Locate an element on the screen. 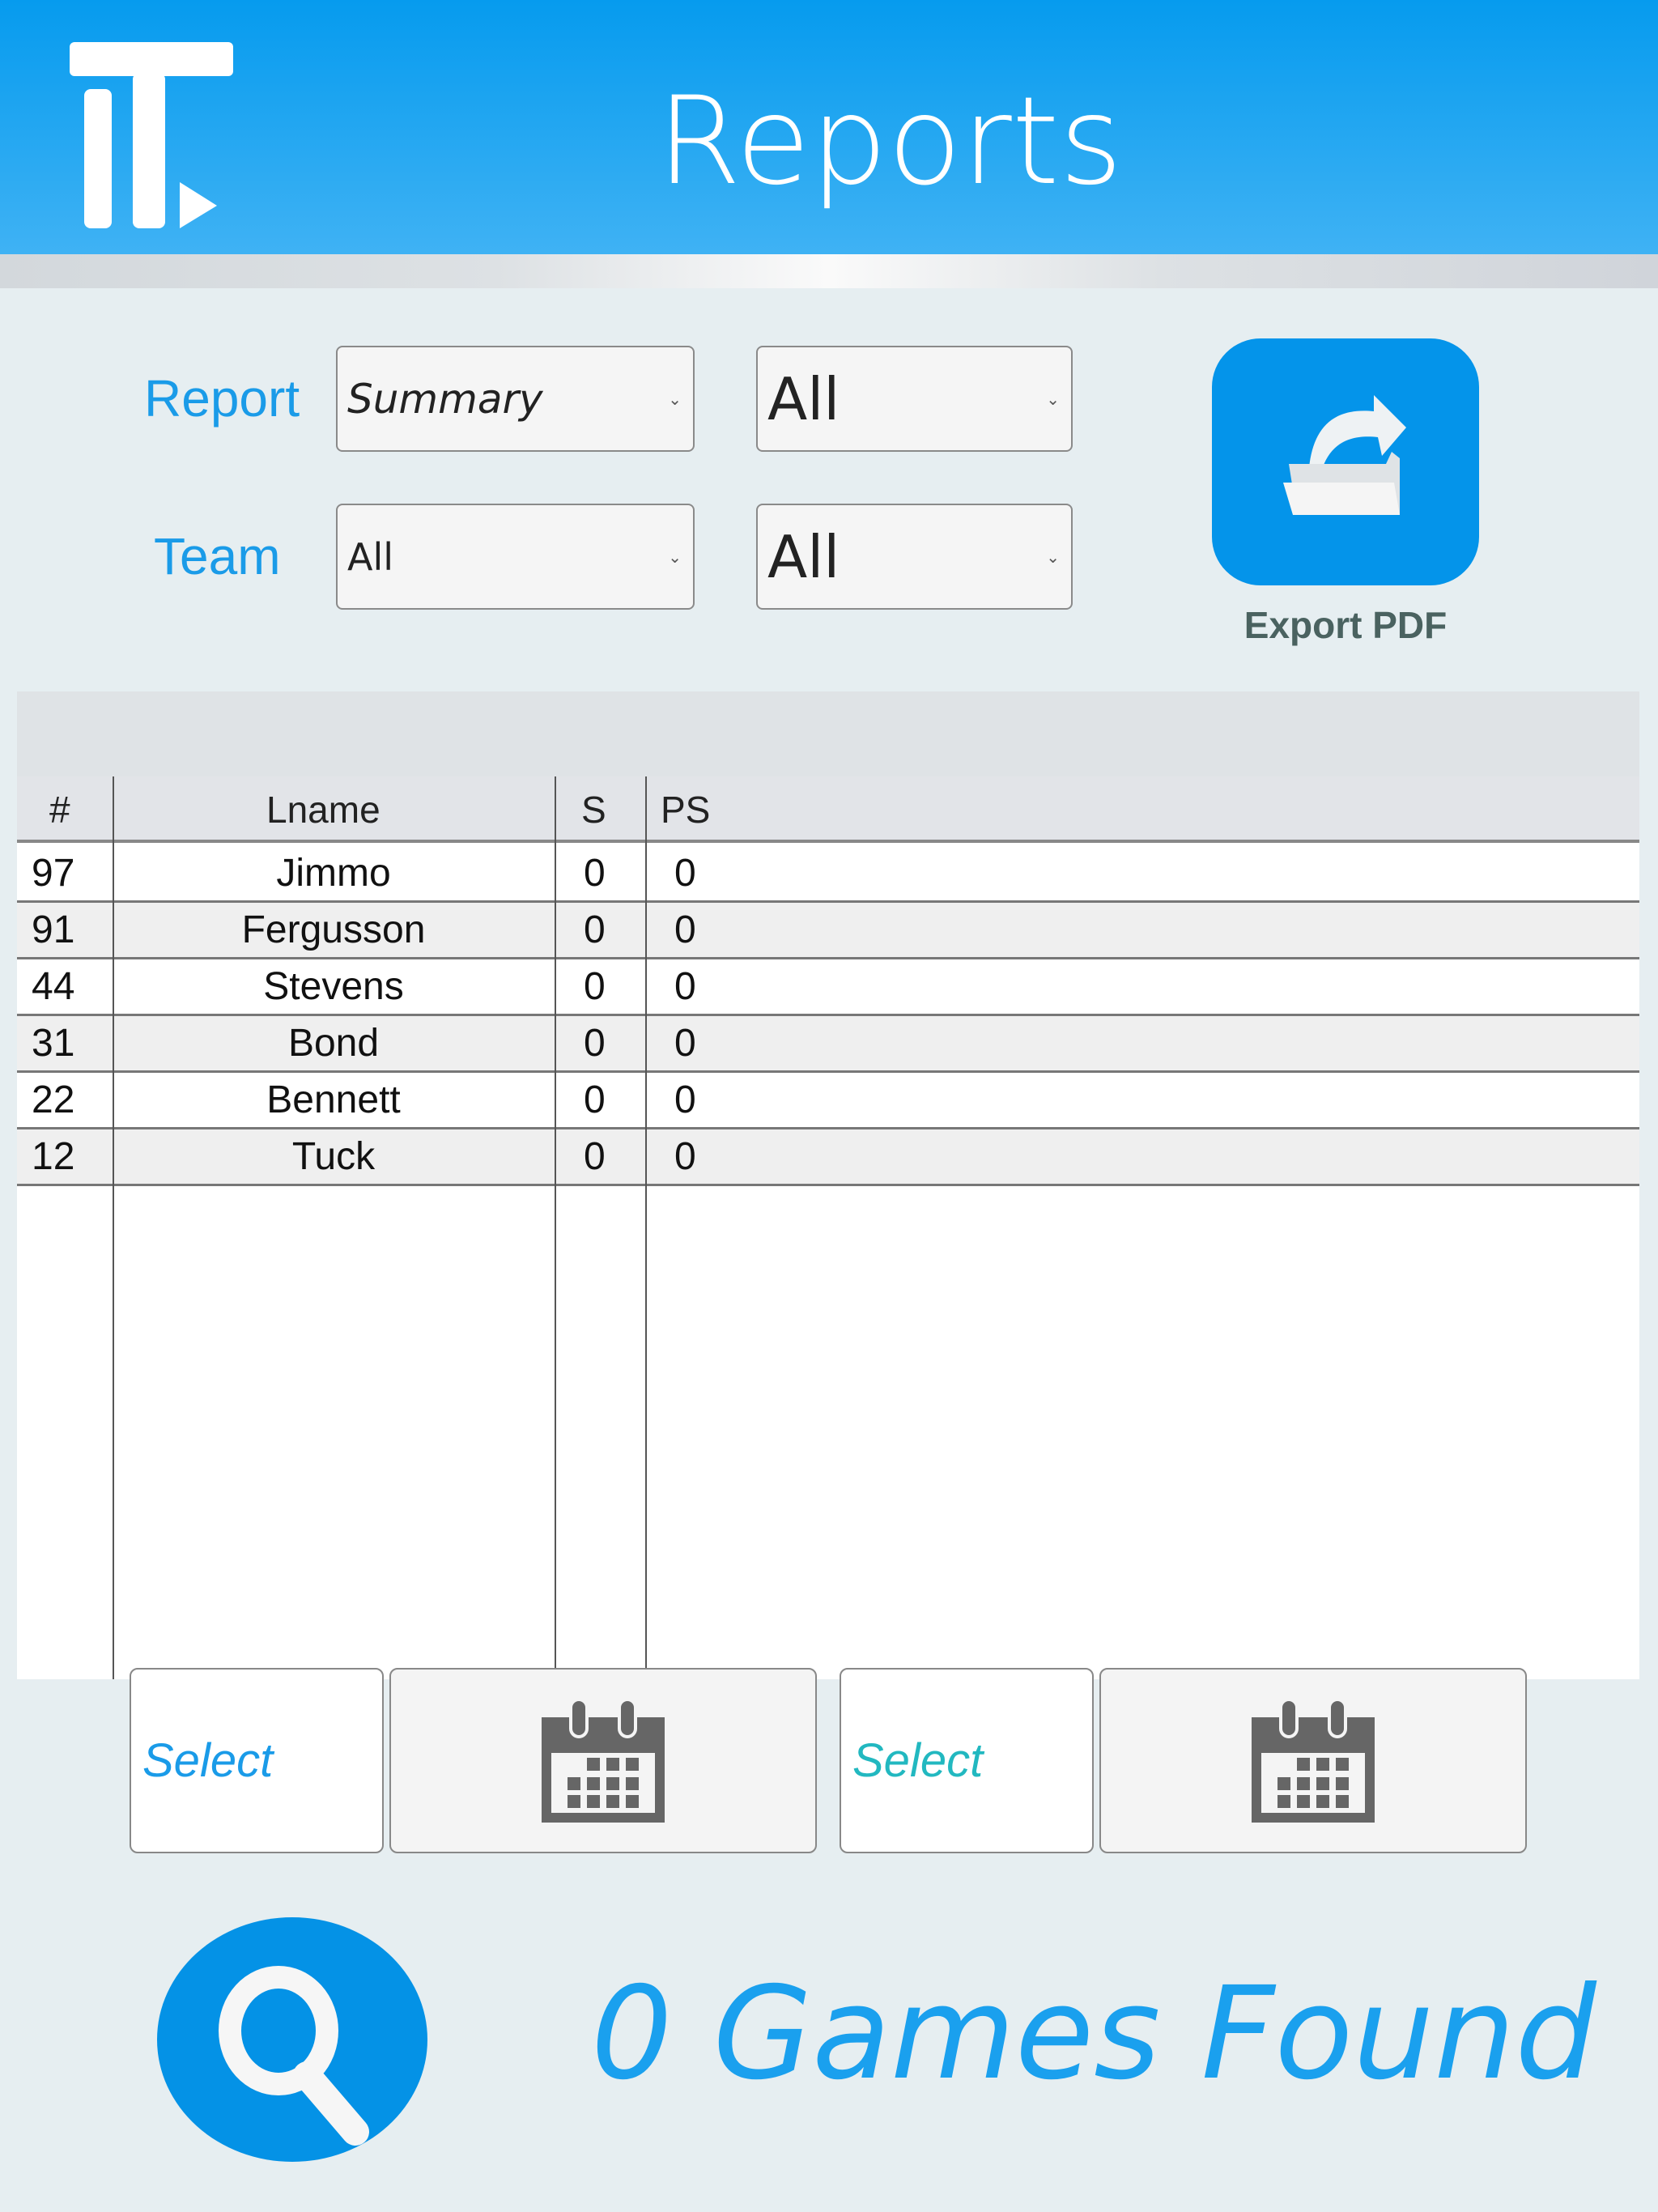  report-type-value: Summary is located at coordinates (445, 399).